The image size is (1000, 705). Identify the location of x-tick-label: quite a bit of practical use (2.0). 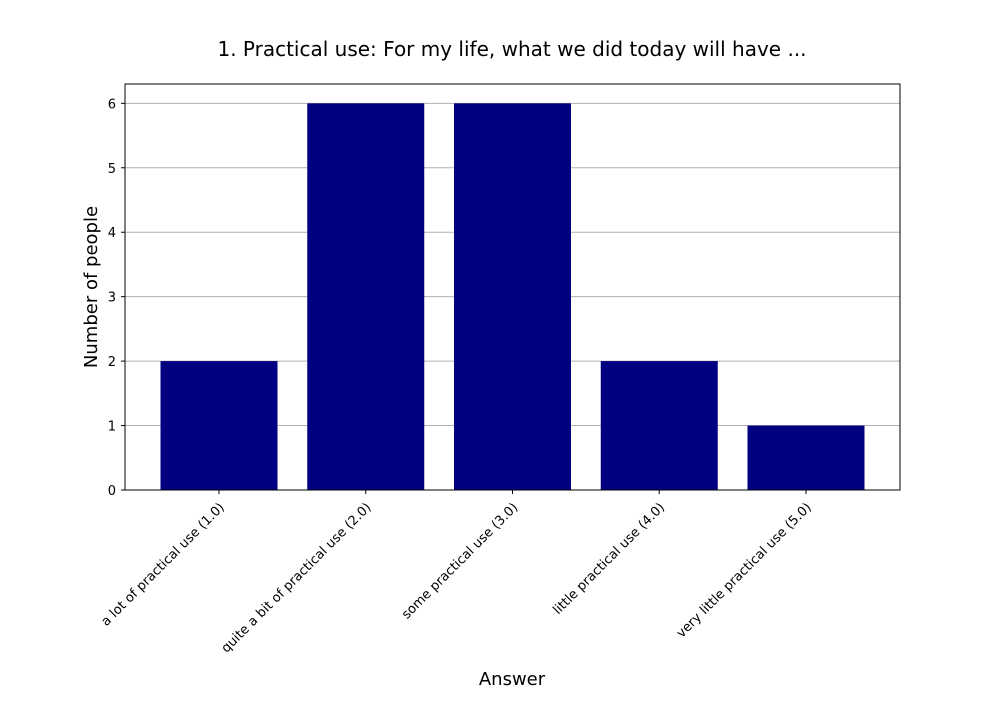
(297, 578).